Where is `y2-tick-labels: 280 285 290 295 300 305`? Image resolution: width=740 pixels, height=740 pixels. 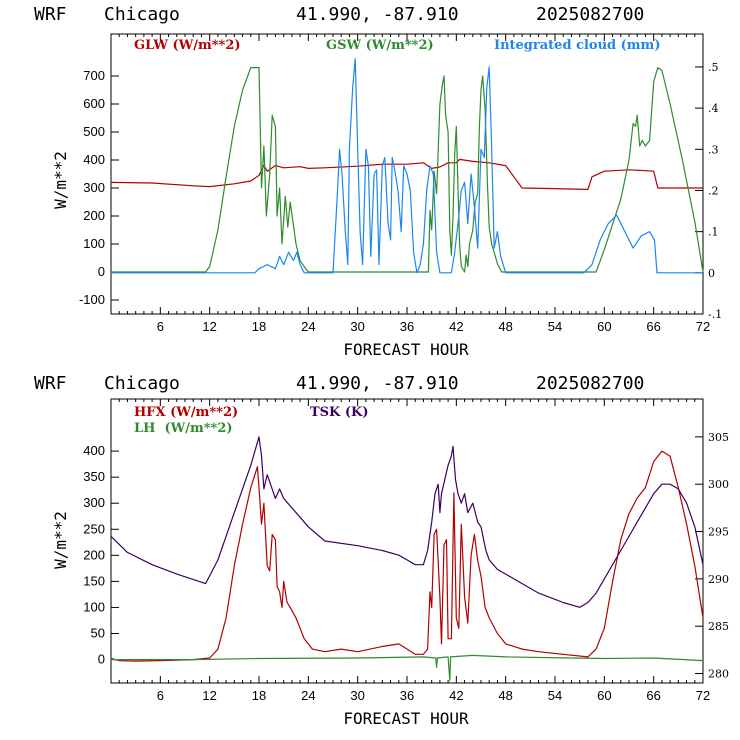 y2-tick-labels: 280 285 290 295 300 305 is located at coordinates (718, 556).